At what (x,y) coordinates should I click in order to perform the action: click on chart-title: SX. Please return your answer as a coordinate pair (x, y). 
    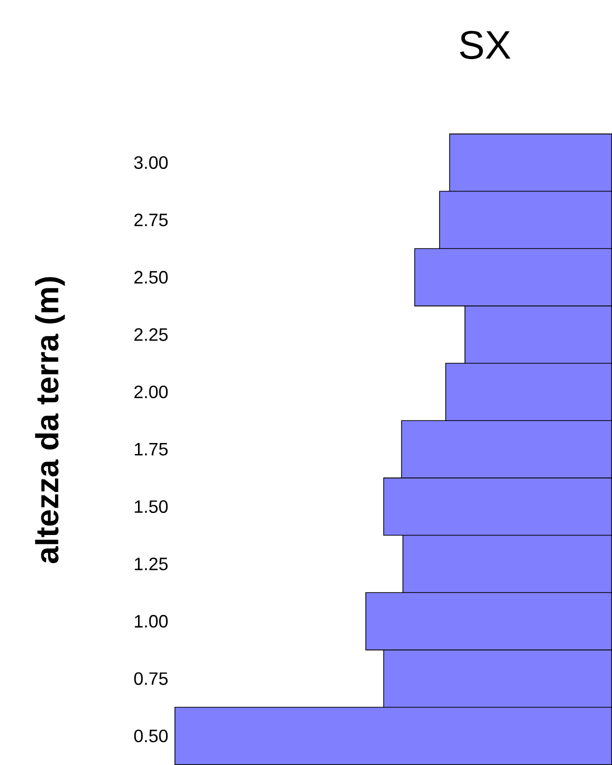
    Looking at the image, I should click on (485, 45).